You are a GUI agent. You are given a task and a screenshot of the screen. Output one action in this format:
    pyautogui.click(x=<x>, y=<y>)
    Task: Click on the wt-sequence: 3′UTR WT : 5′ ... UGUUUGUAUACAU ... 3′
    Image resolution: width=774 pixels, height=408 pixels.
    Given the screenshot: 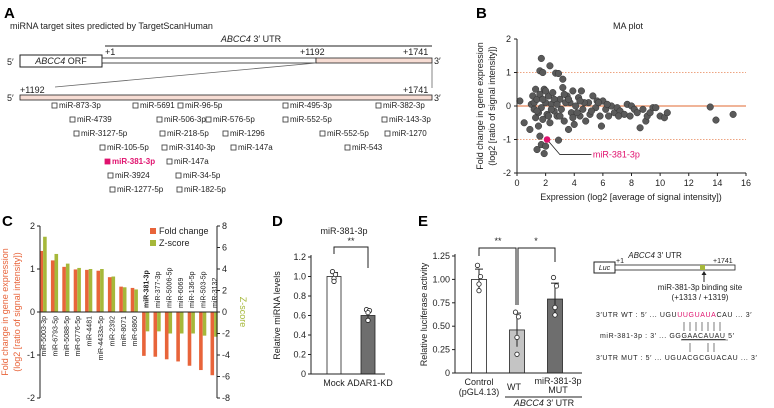 What is the action you would take?
    pyautogui.click(x=674, y=315)
    